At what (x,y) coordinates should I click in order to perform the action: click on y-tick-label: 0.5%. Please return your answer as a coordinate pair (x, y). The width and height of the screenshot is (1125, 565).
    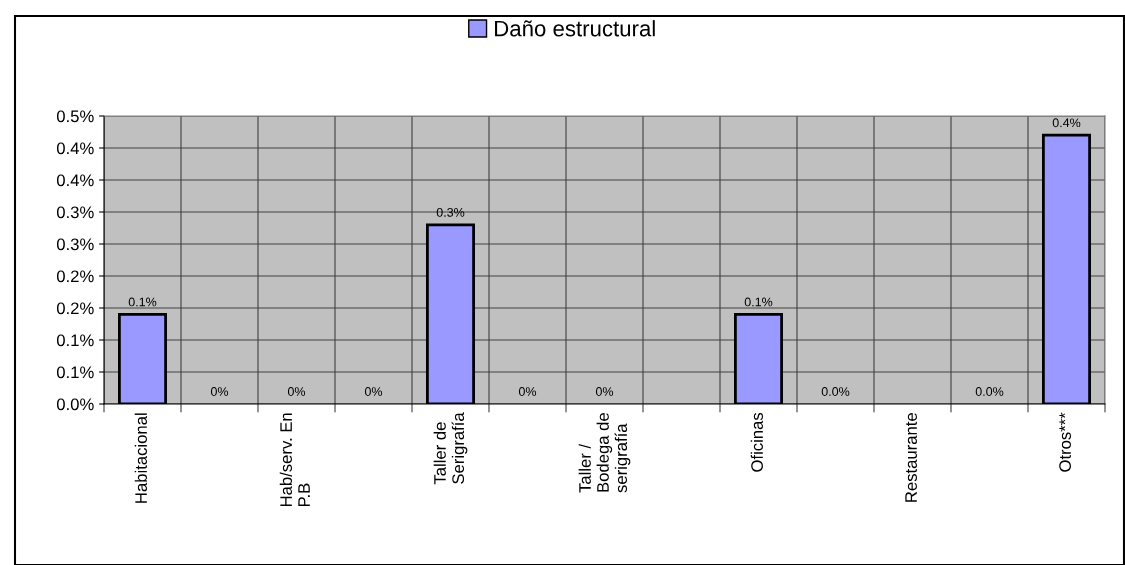
    Looking at the image, I should click on (75, 116).